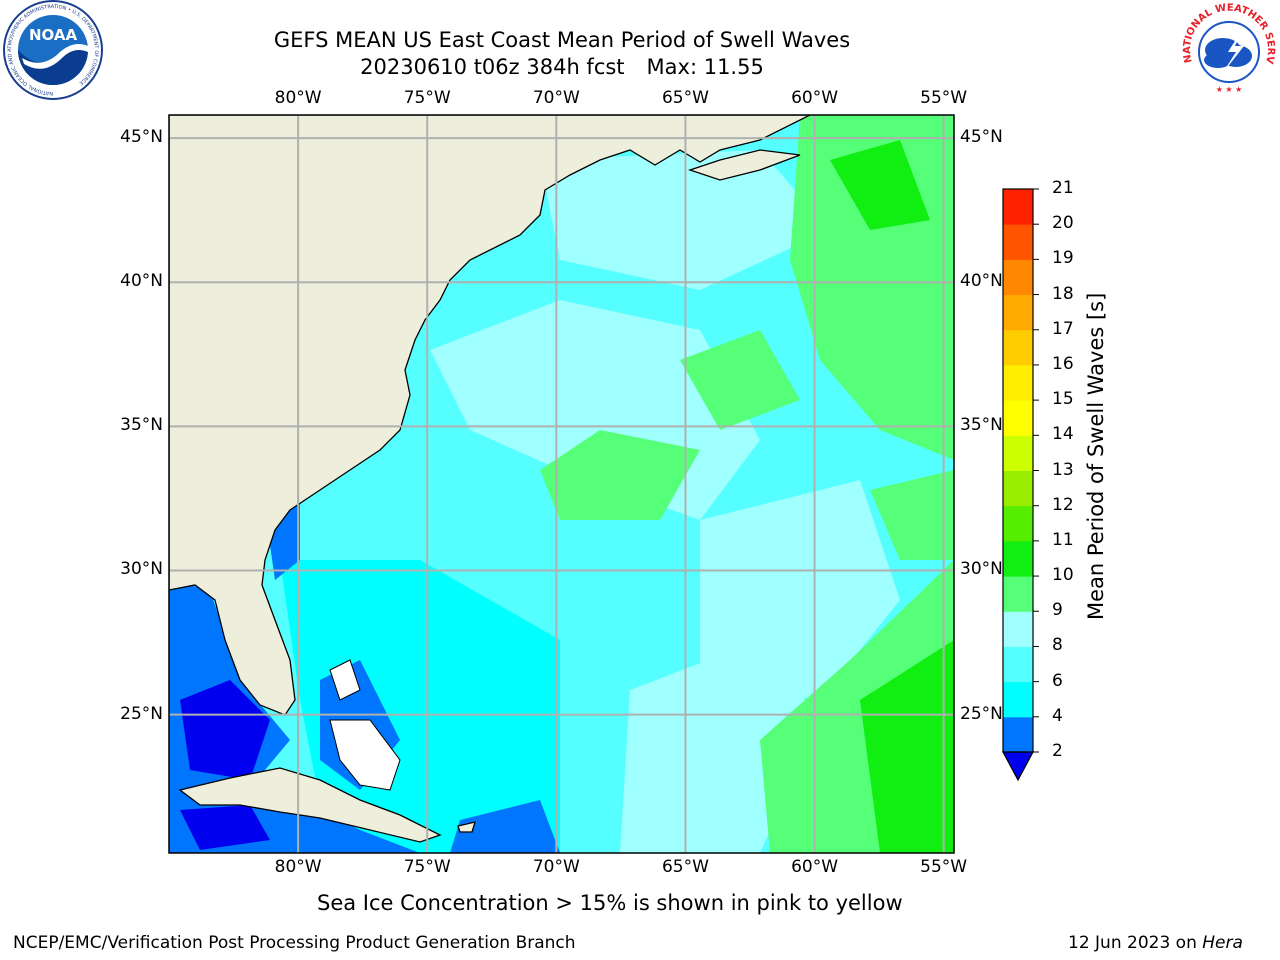  Describe the element at coordinates (1063, 223) in the screenshot. I see `colorbar-tick-label: 20` at that location.